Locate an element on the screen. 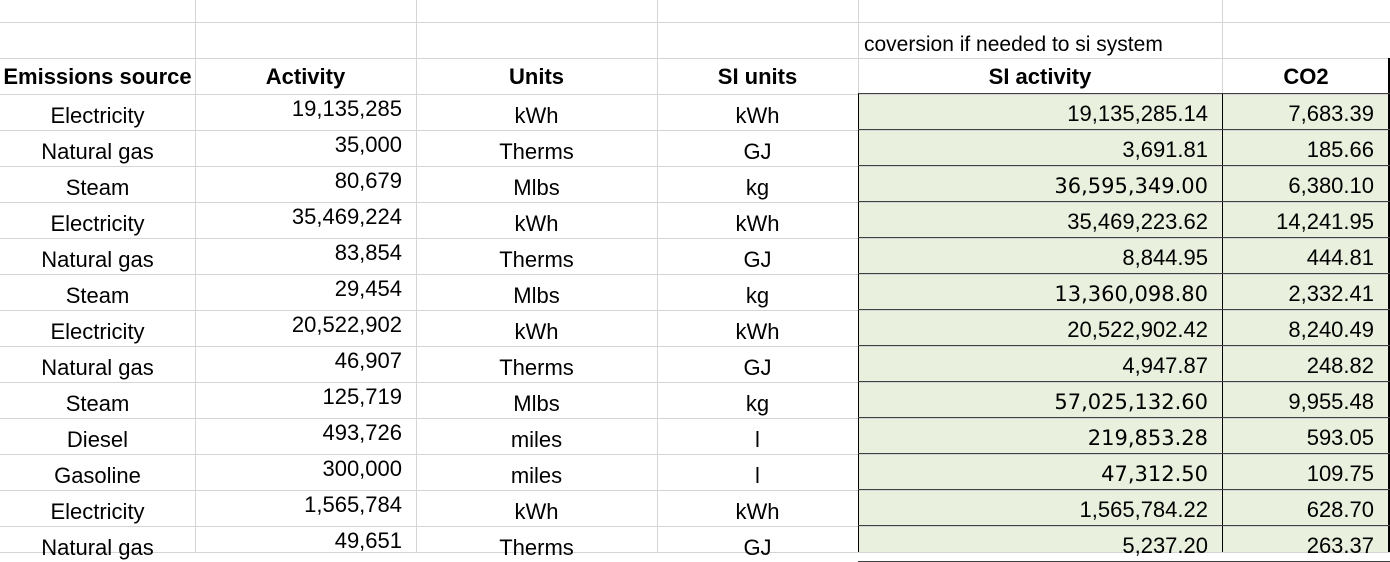 This screenshot has width=1390, height=562. co2-cell: 2,332.41 is located at coordinates (1331, 293).